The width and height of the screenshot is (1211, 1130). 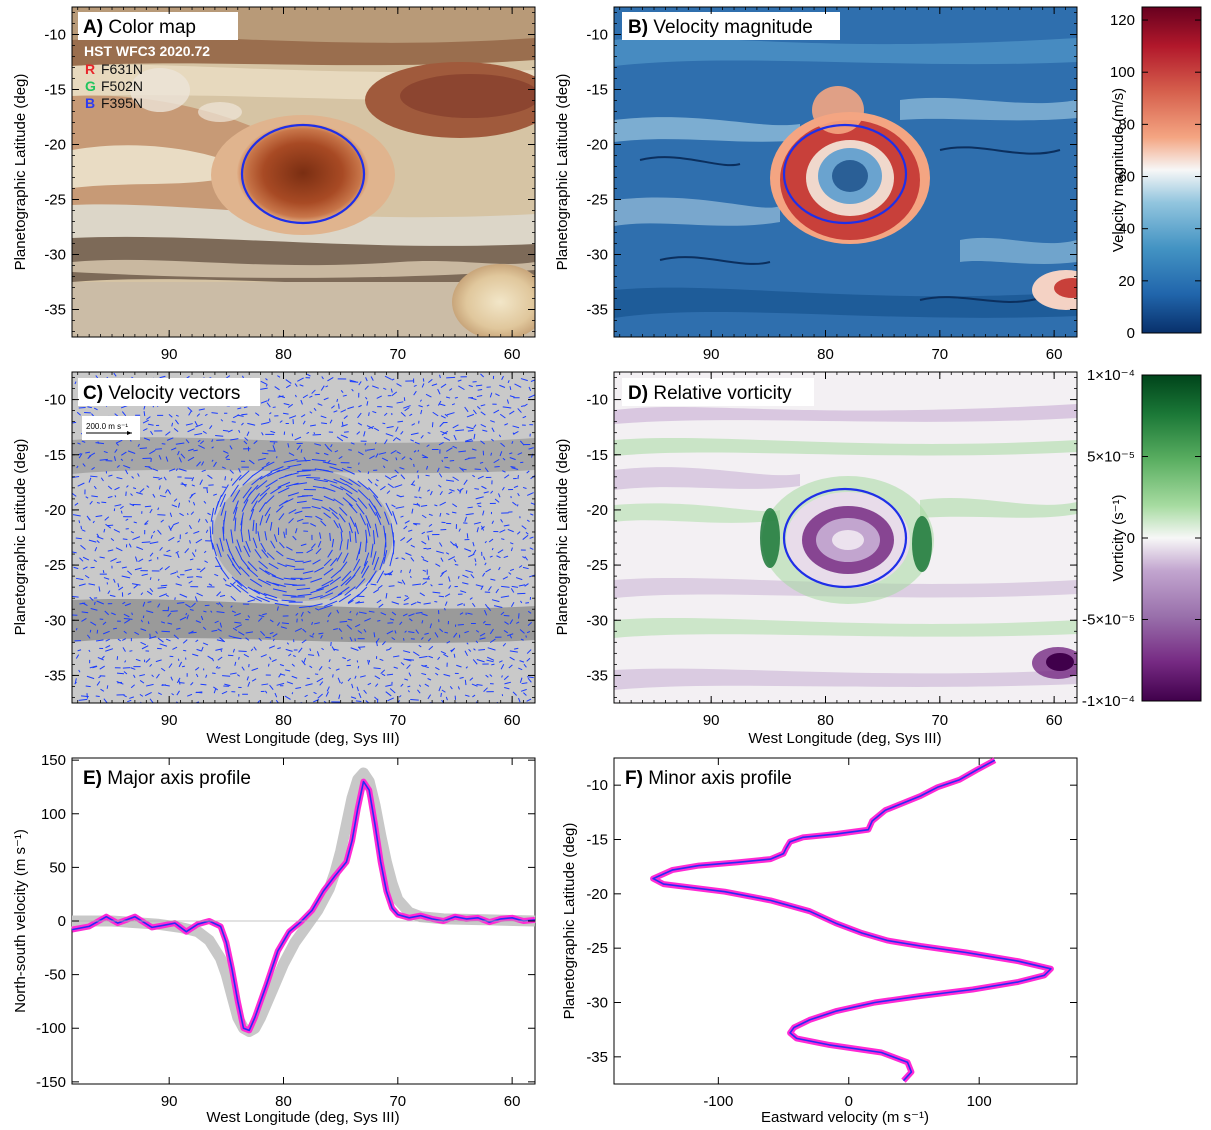 I want to click on panel-c-title-box, so click(x=169, y=392).